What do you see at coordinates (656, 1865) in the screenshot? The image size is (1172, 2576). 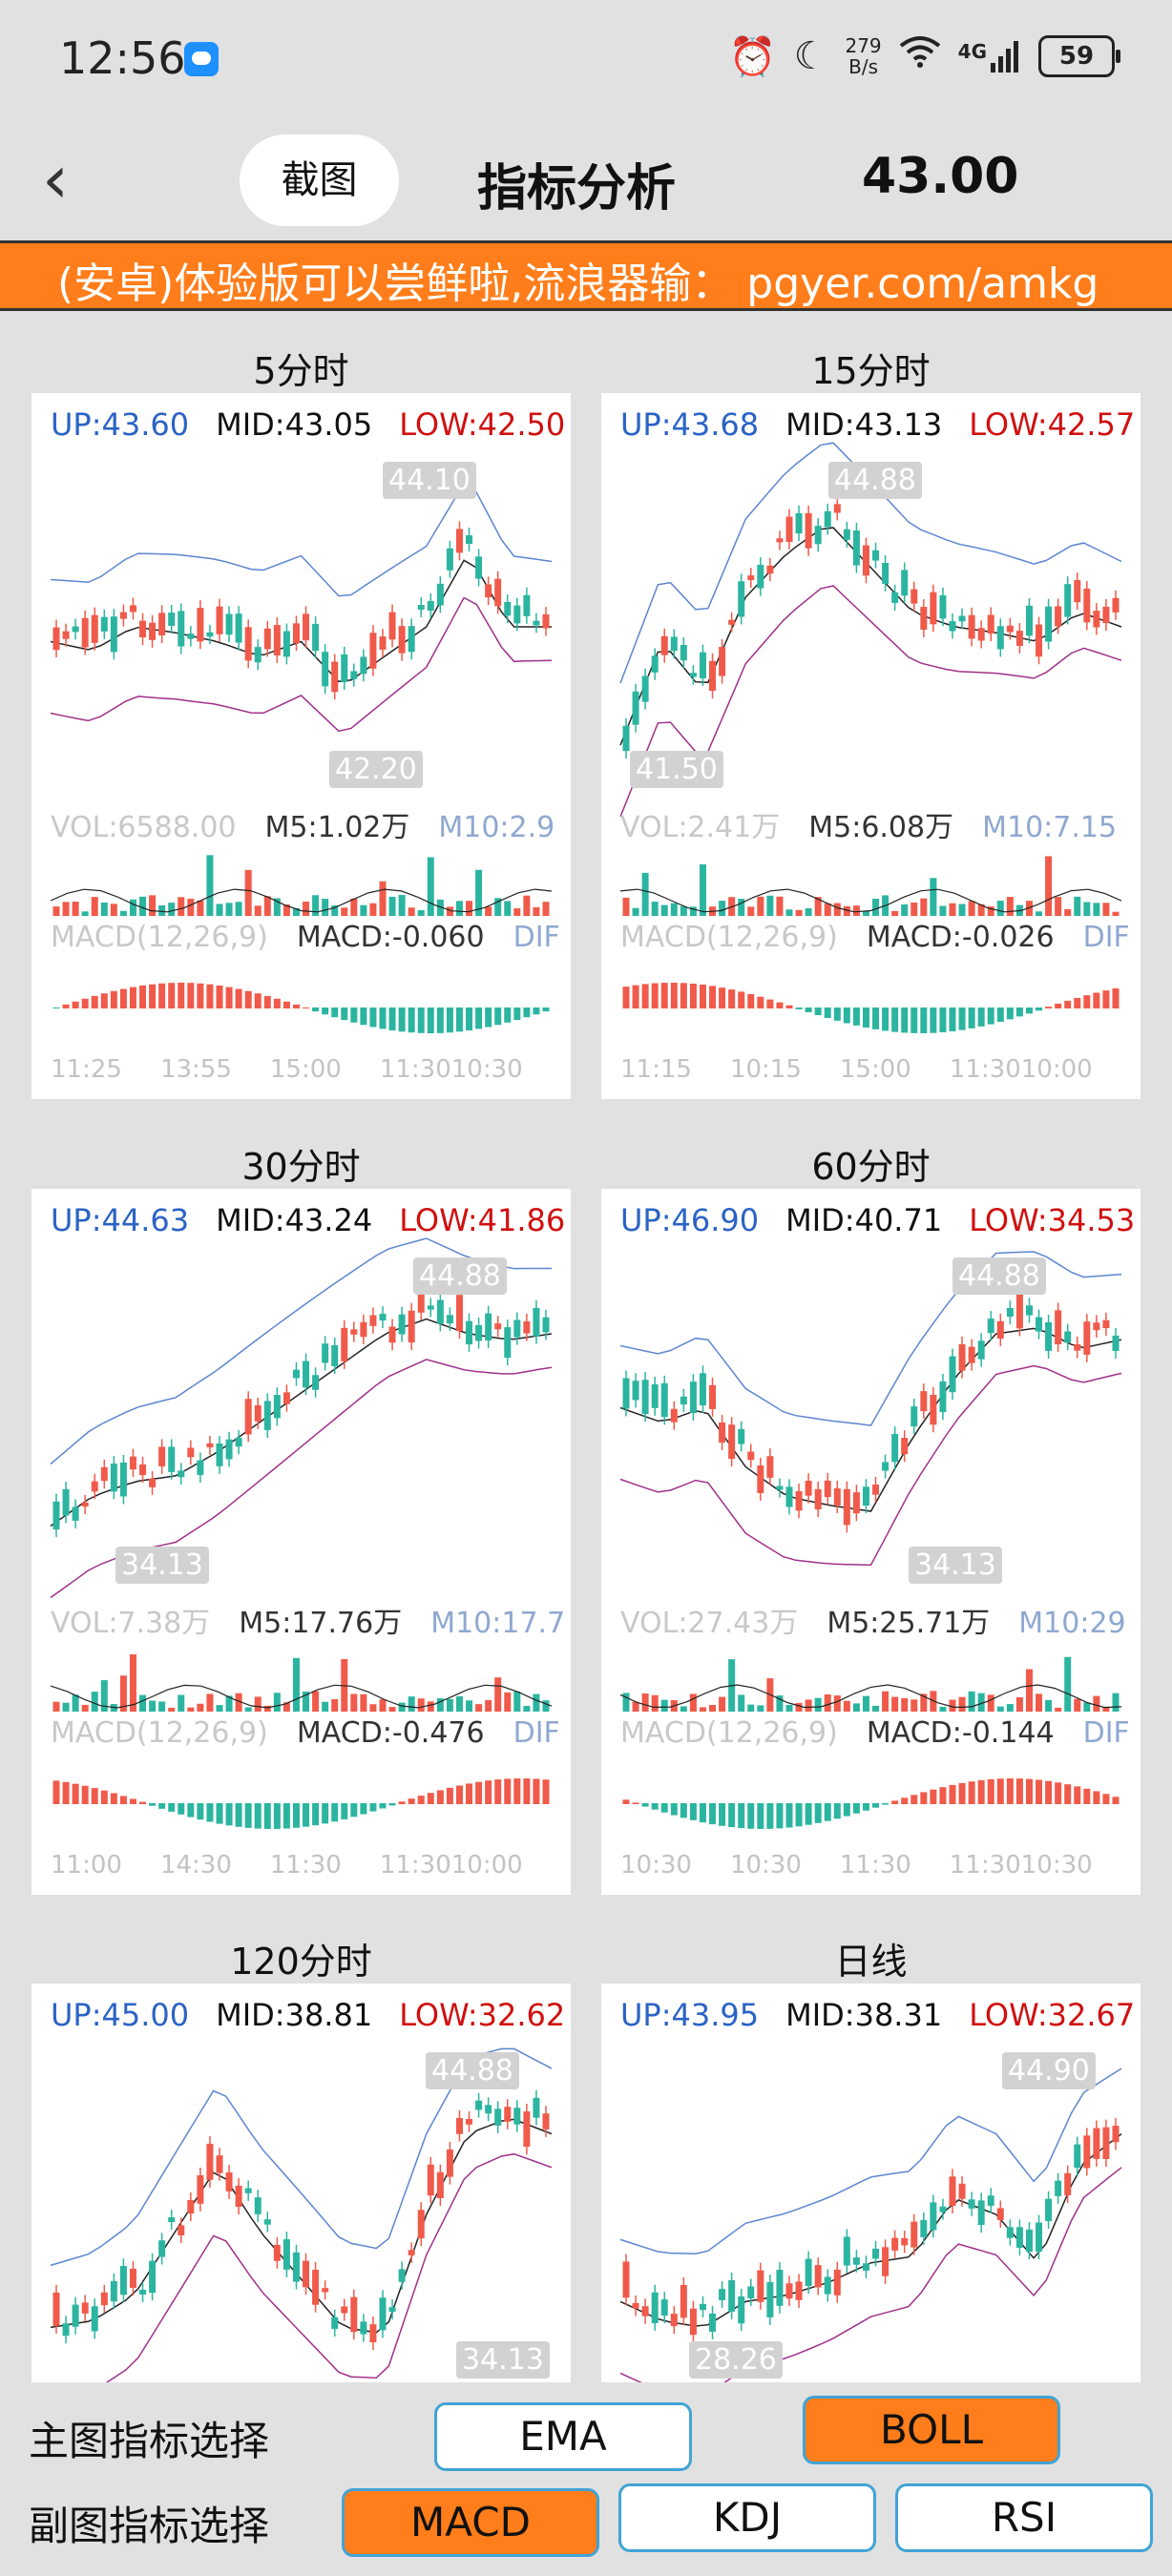 I see `x-label: 10:30` at bounding box center [656, 1865].